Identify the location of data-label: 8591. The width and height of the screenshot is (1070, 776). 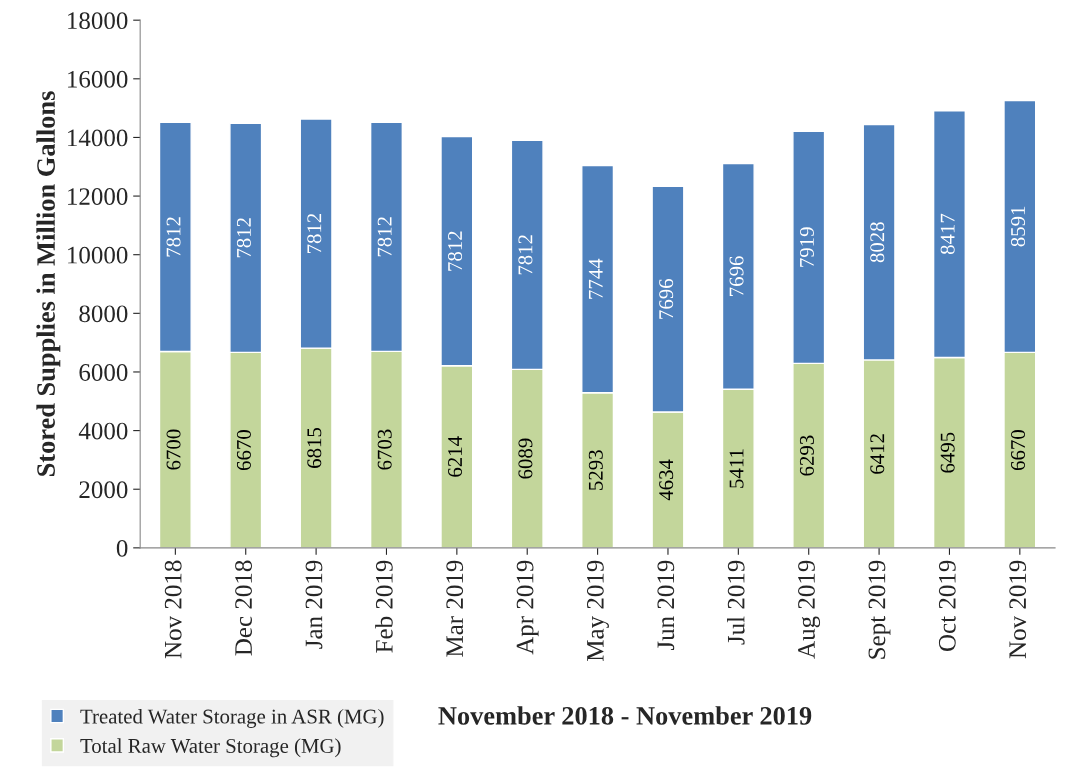
(1018, 226).